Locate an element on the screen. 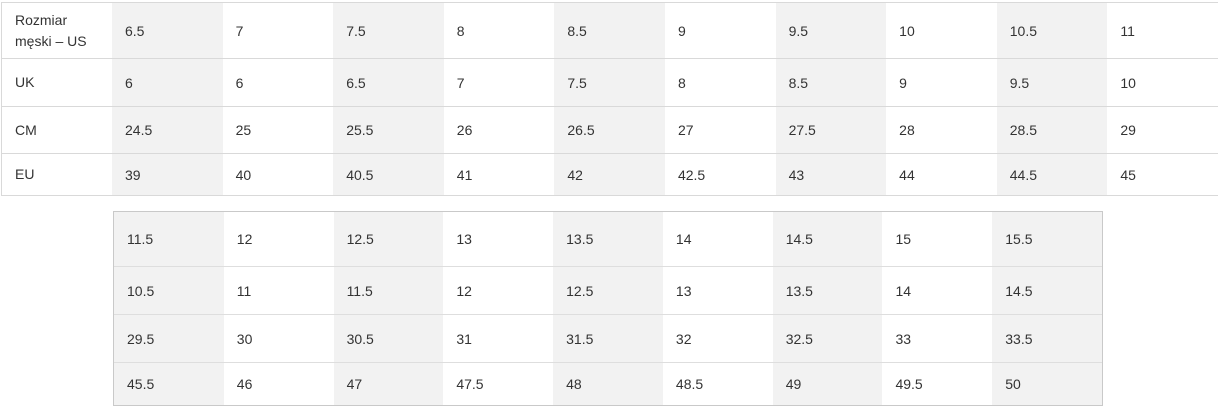  size-cell: 32.5 is located at coordinates (827, 338).